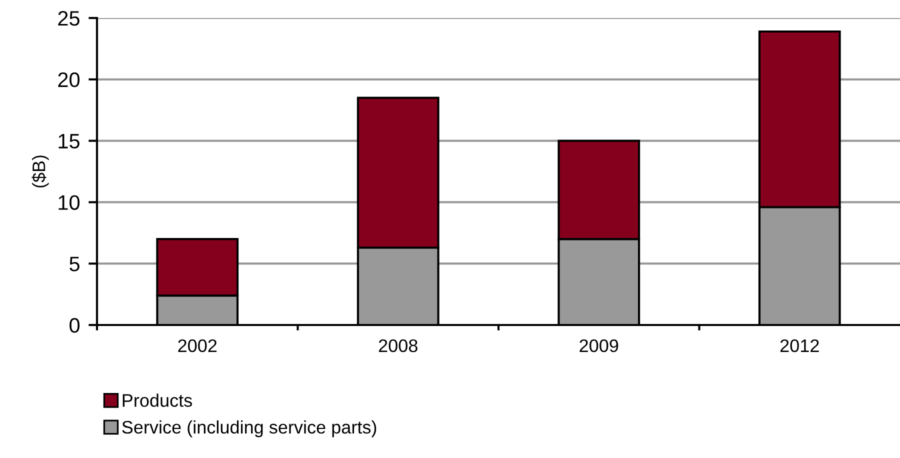 The height and width of the screenshot is (458, 900). What do you see at coordinates (40, 172) in the screenshot?
I see `y-axis-title: ($B)` at bounding box center [40, 172].